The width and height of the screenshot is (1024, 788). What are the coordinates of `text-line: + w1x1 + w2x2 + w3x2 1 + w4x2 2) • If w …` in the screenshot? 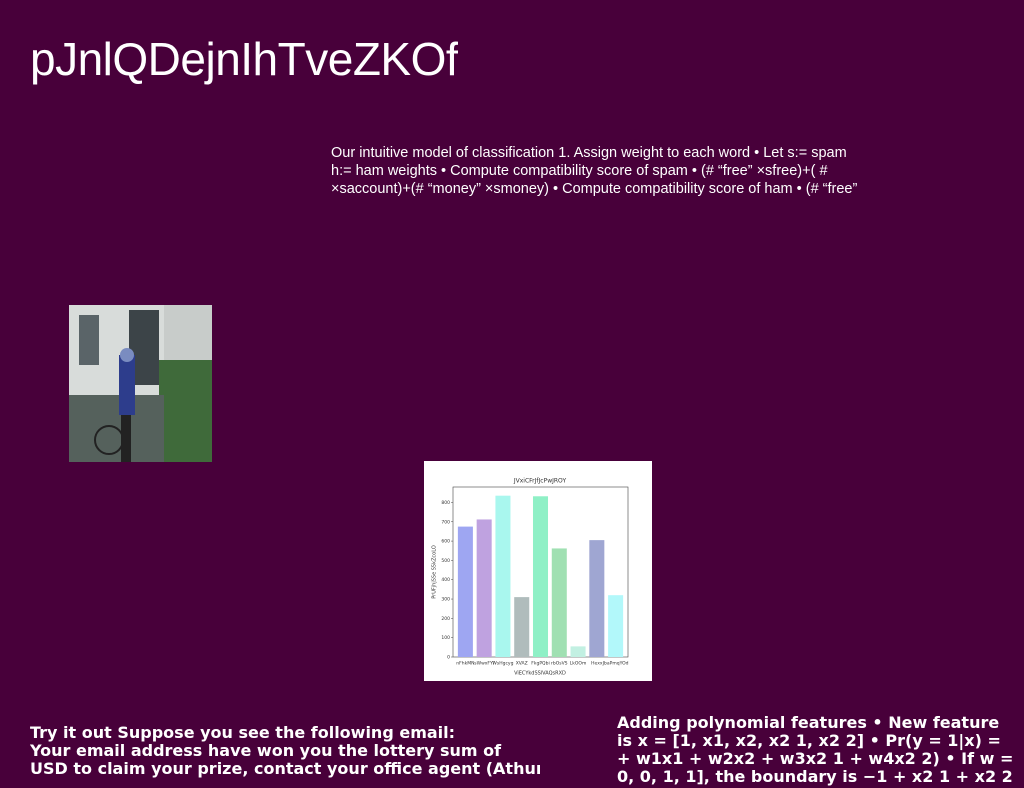 It's located at (815, 758).